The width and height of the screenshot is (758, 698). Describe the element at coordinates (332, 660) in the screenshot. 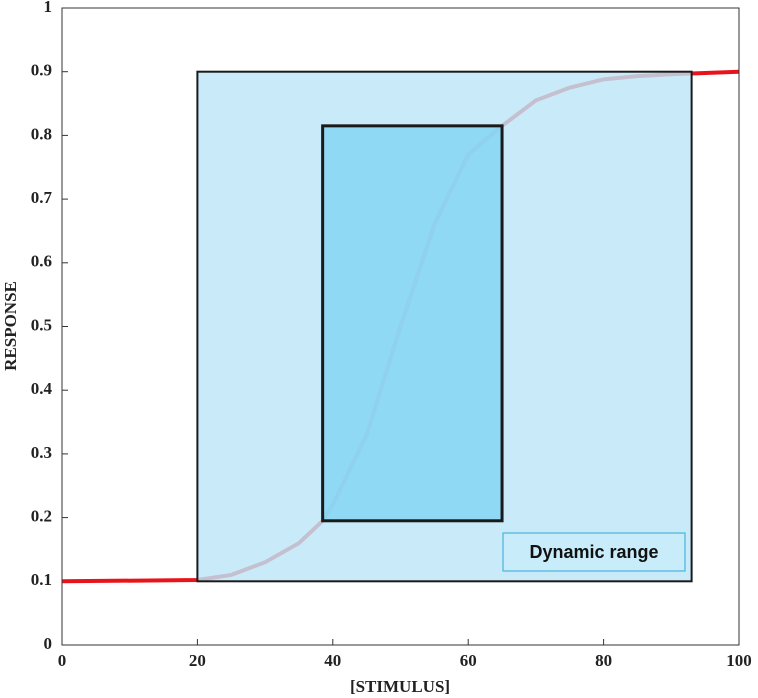

I see `x-tick-label: 40` at that location.